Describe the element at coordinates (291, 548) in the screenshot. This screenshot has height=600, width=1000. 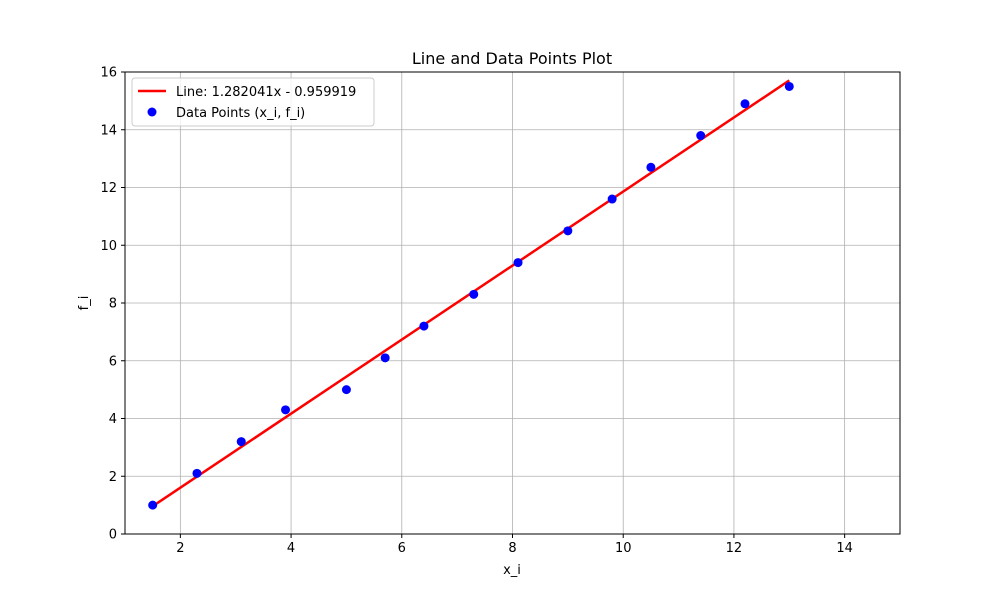
I see `x-tick-label: 4` at that location.